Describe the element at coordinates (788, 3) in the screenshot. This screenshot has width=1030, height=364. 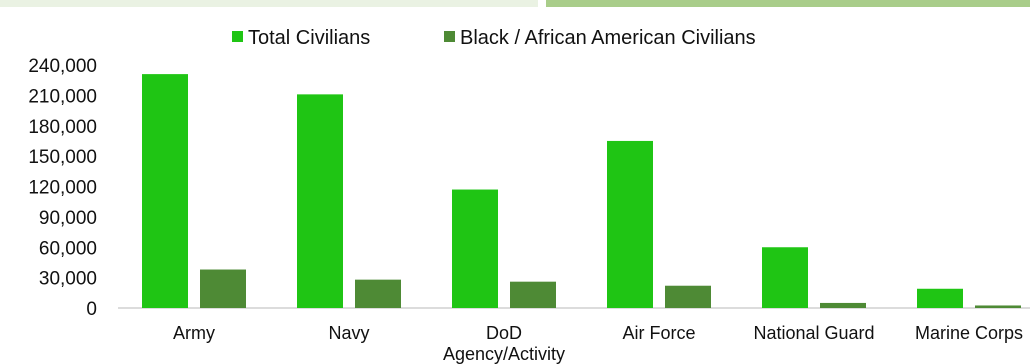
I see `top-strip-right` at that location.